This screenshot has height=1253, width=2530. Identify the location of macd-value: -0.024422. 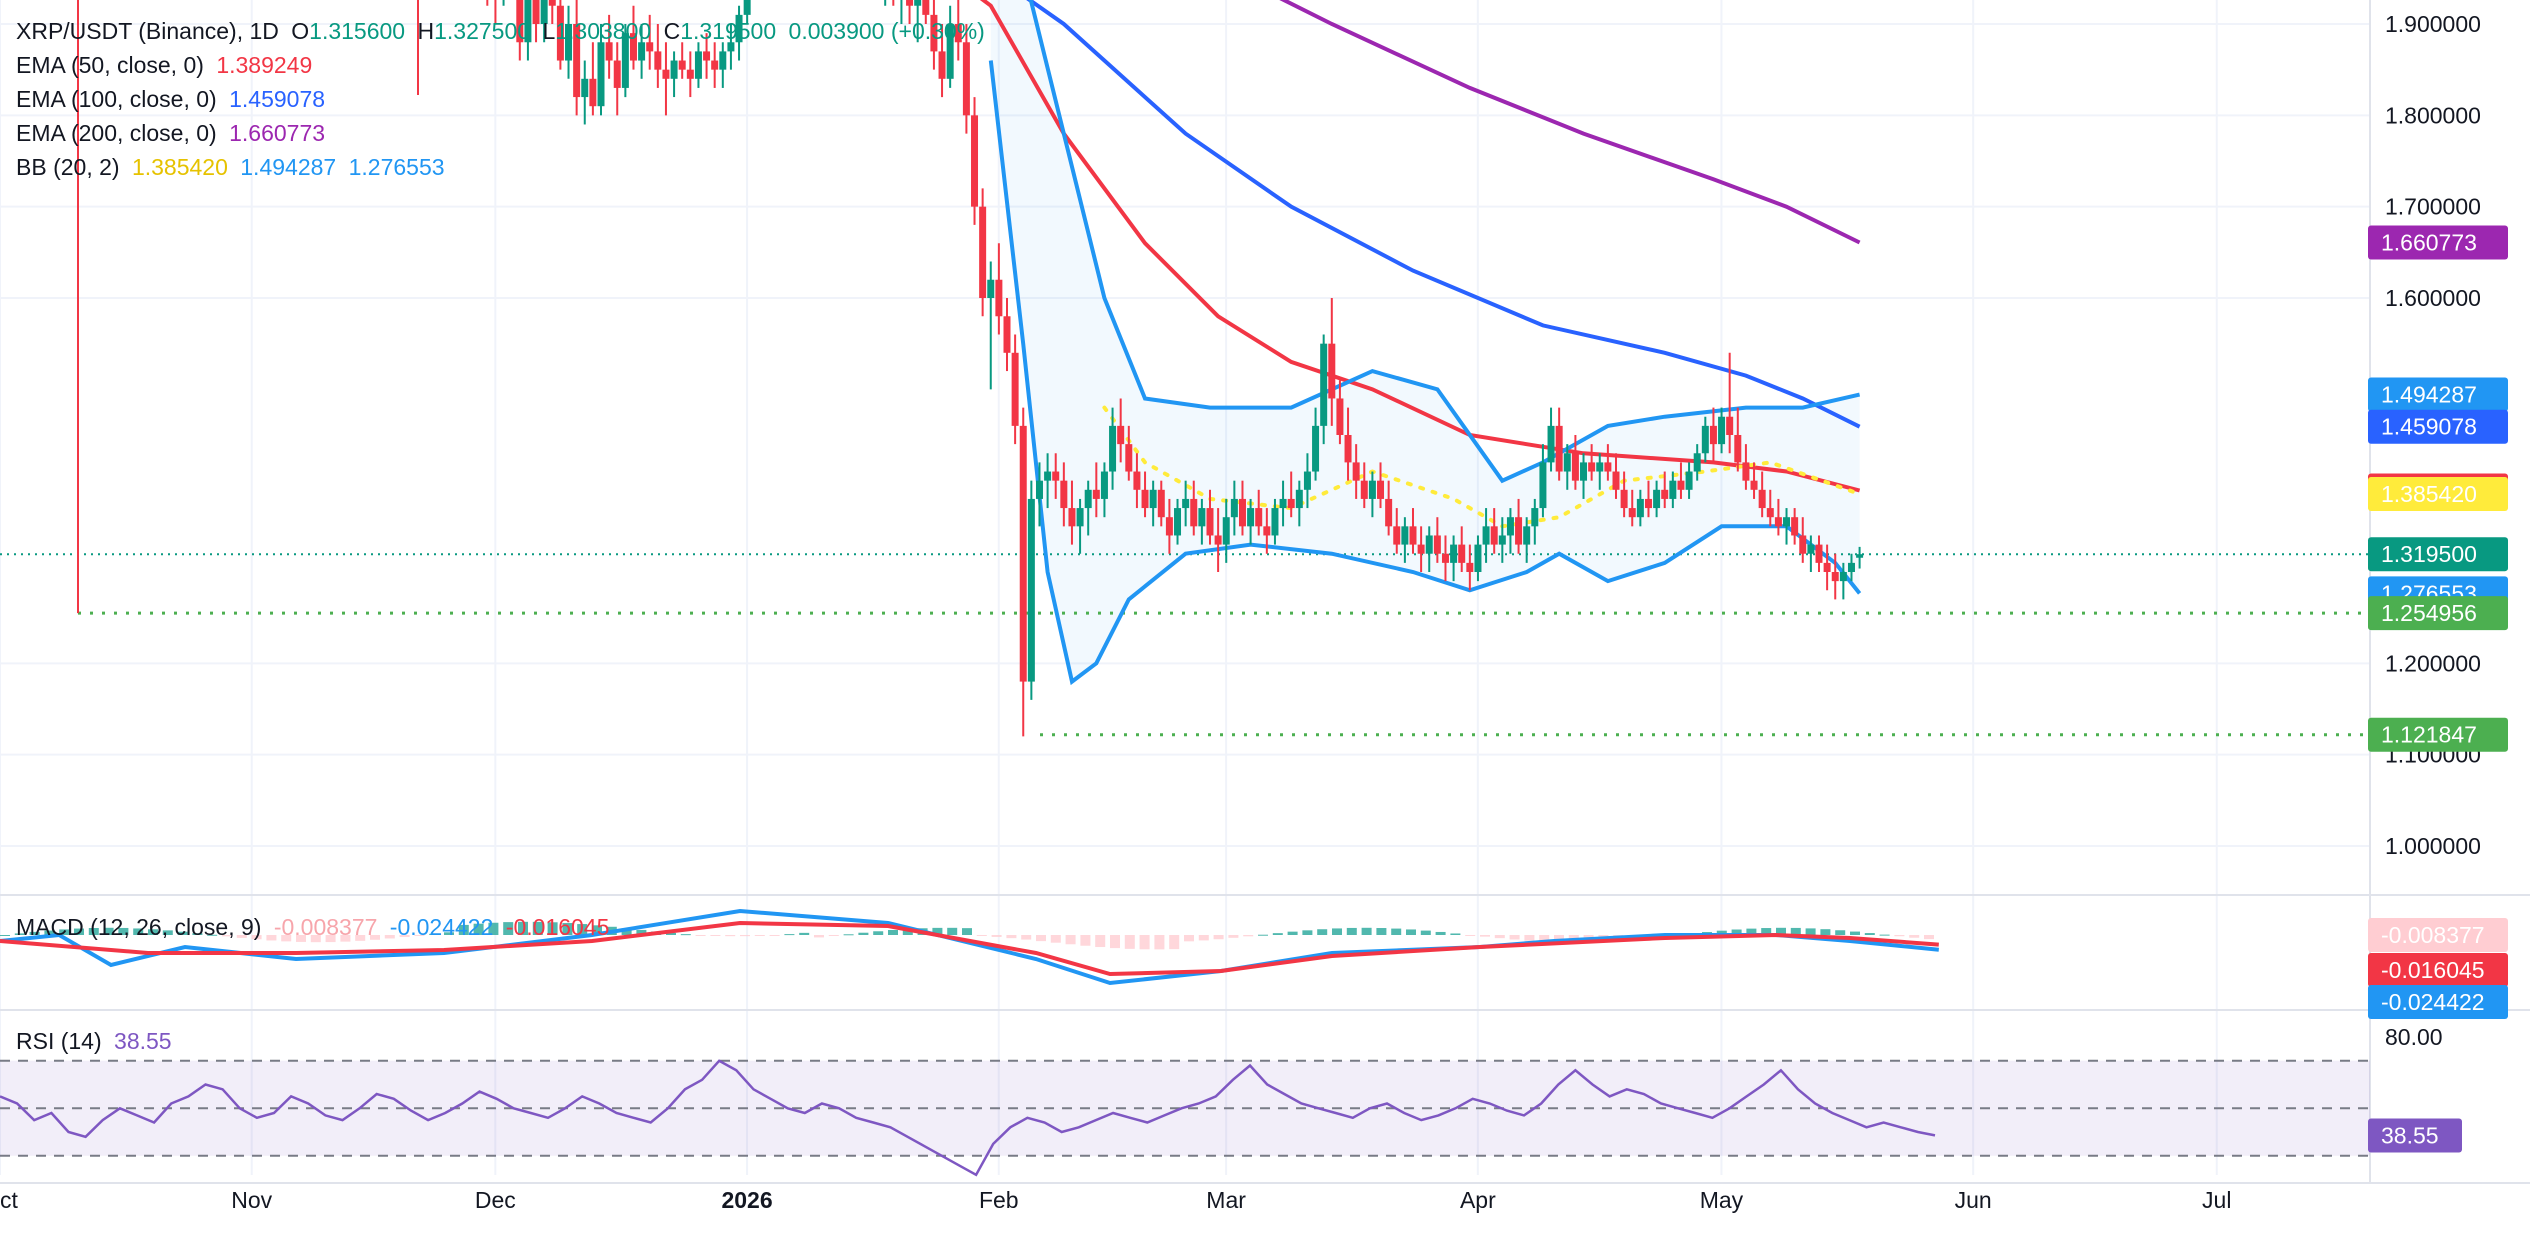
(441, 927).